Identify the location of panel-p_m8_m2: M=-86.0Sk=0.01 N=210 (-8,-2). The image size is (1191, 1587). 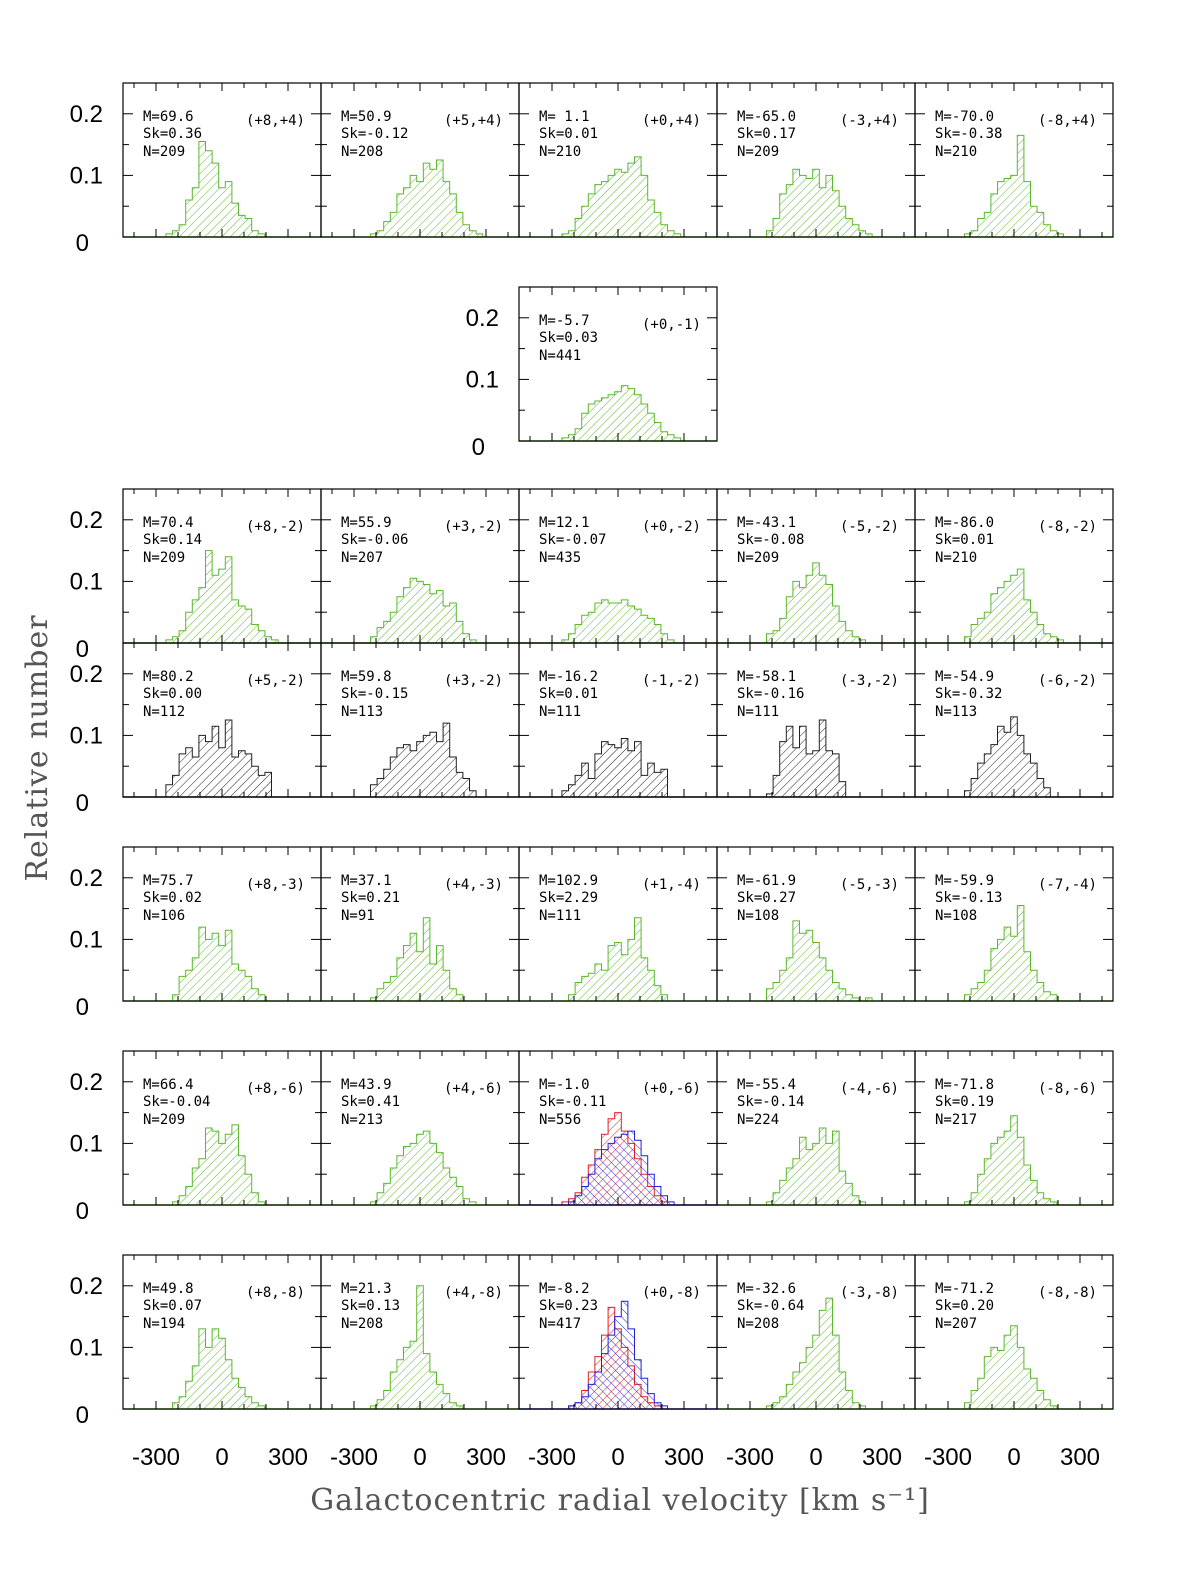
(1014, 566).